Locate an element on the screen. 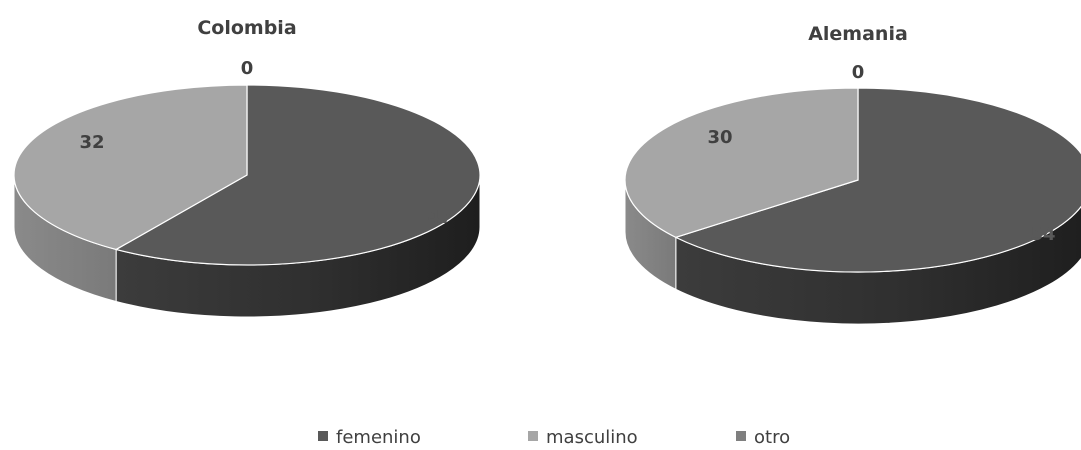 Image resolution: width=1081 pixels, height=450 pixels. legend-item-masculino: masculino is located at coordinates (583, 437).